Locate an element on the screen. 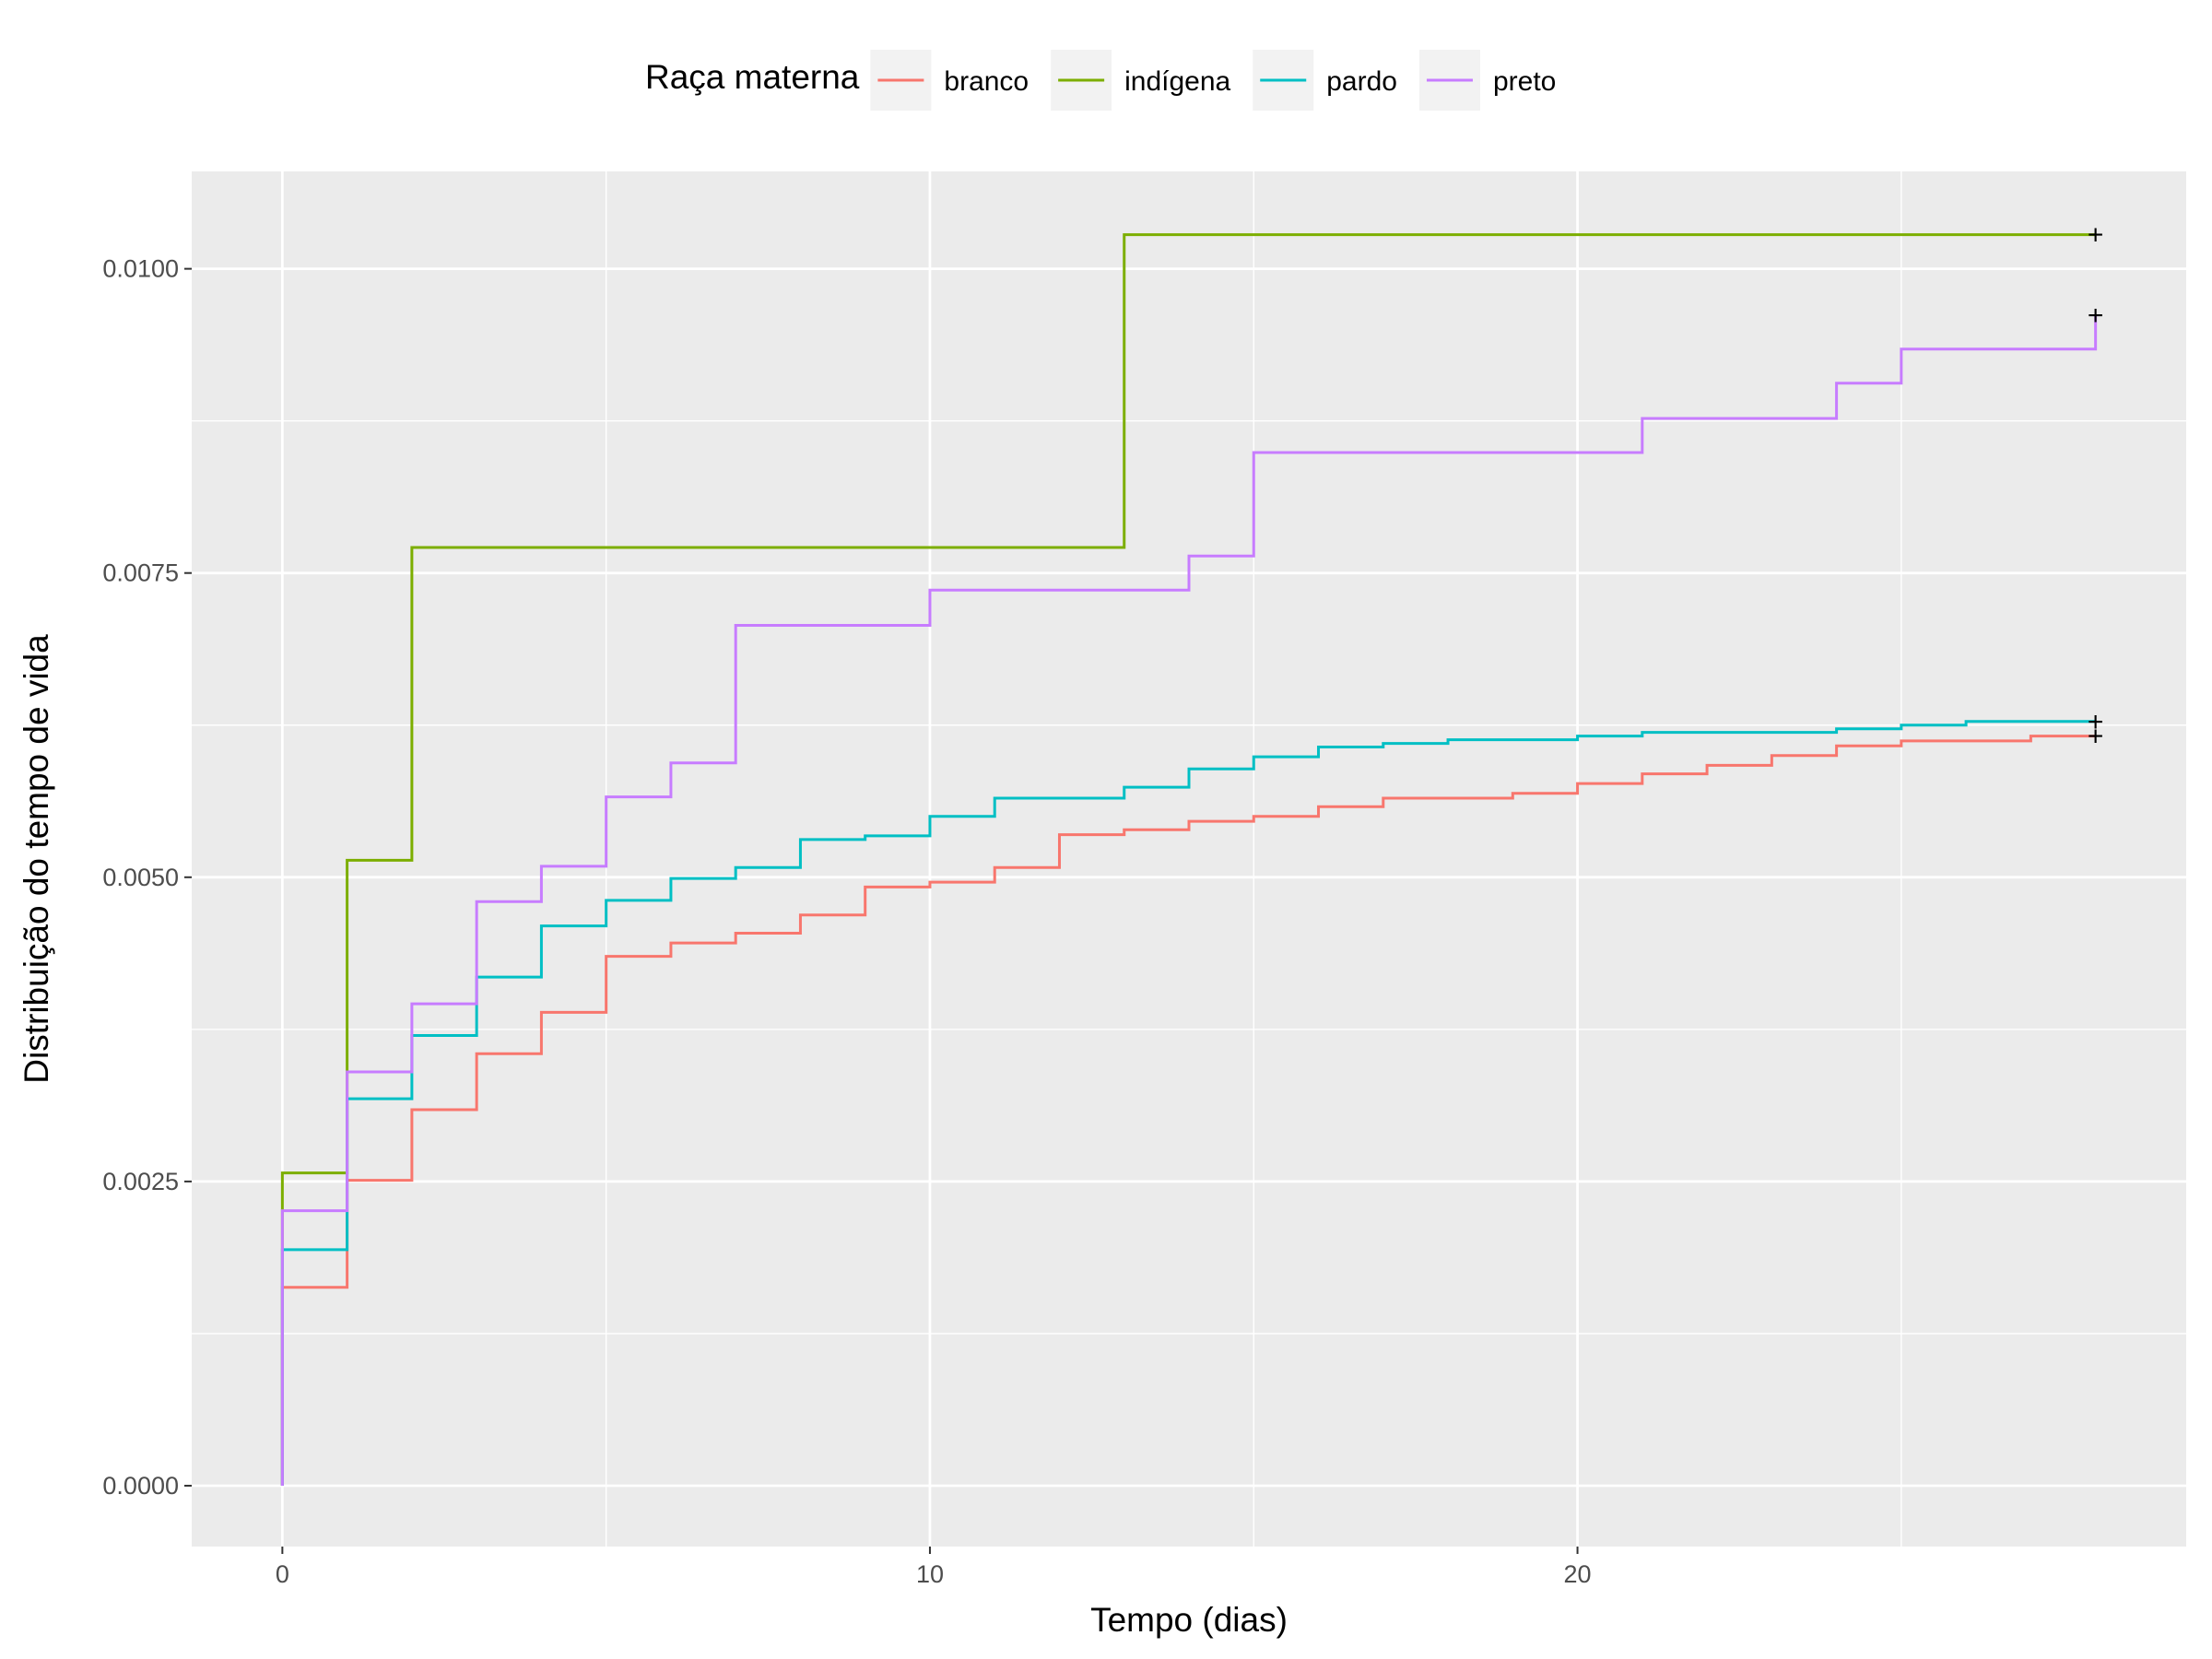 The height and width of the screenshot is (1659, 2212). censor-mark-indígena: + is located at coordinates (2096, 235).